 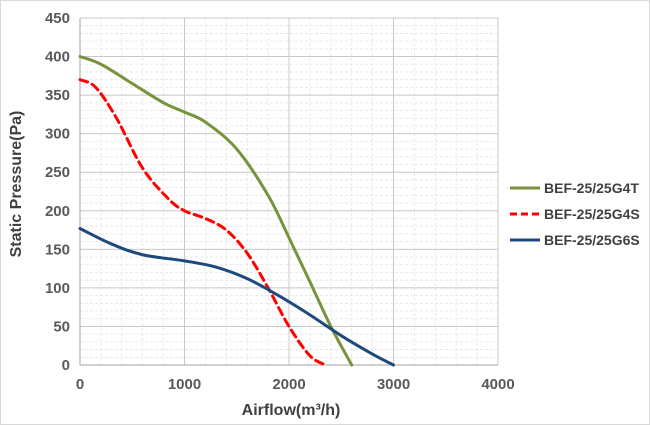 I want to click on y-tick-label: 200, so click(x=57, y=211).